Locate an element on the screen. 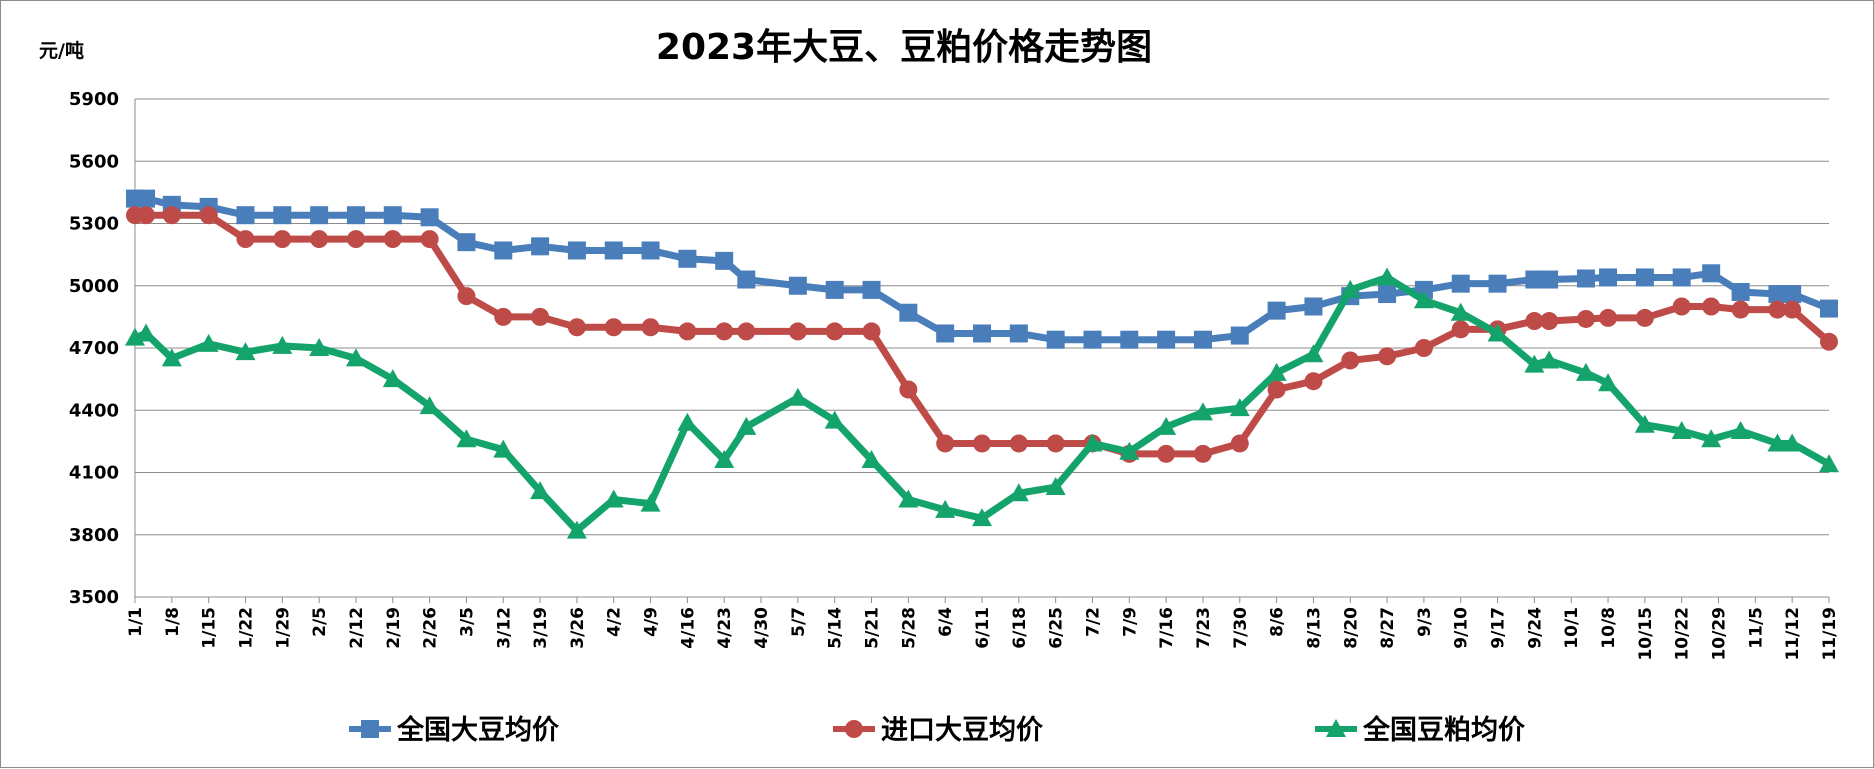 The width and height of the screenshot is (1874, 769). x-tick-label: 8/13 is located at coordinates (1314, 628).